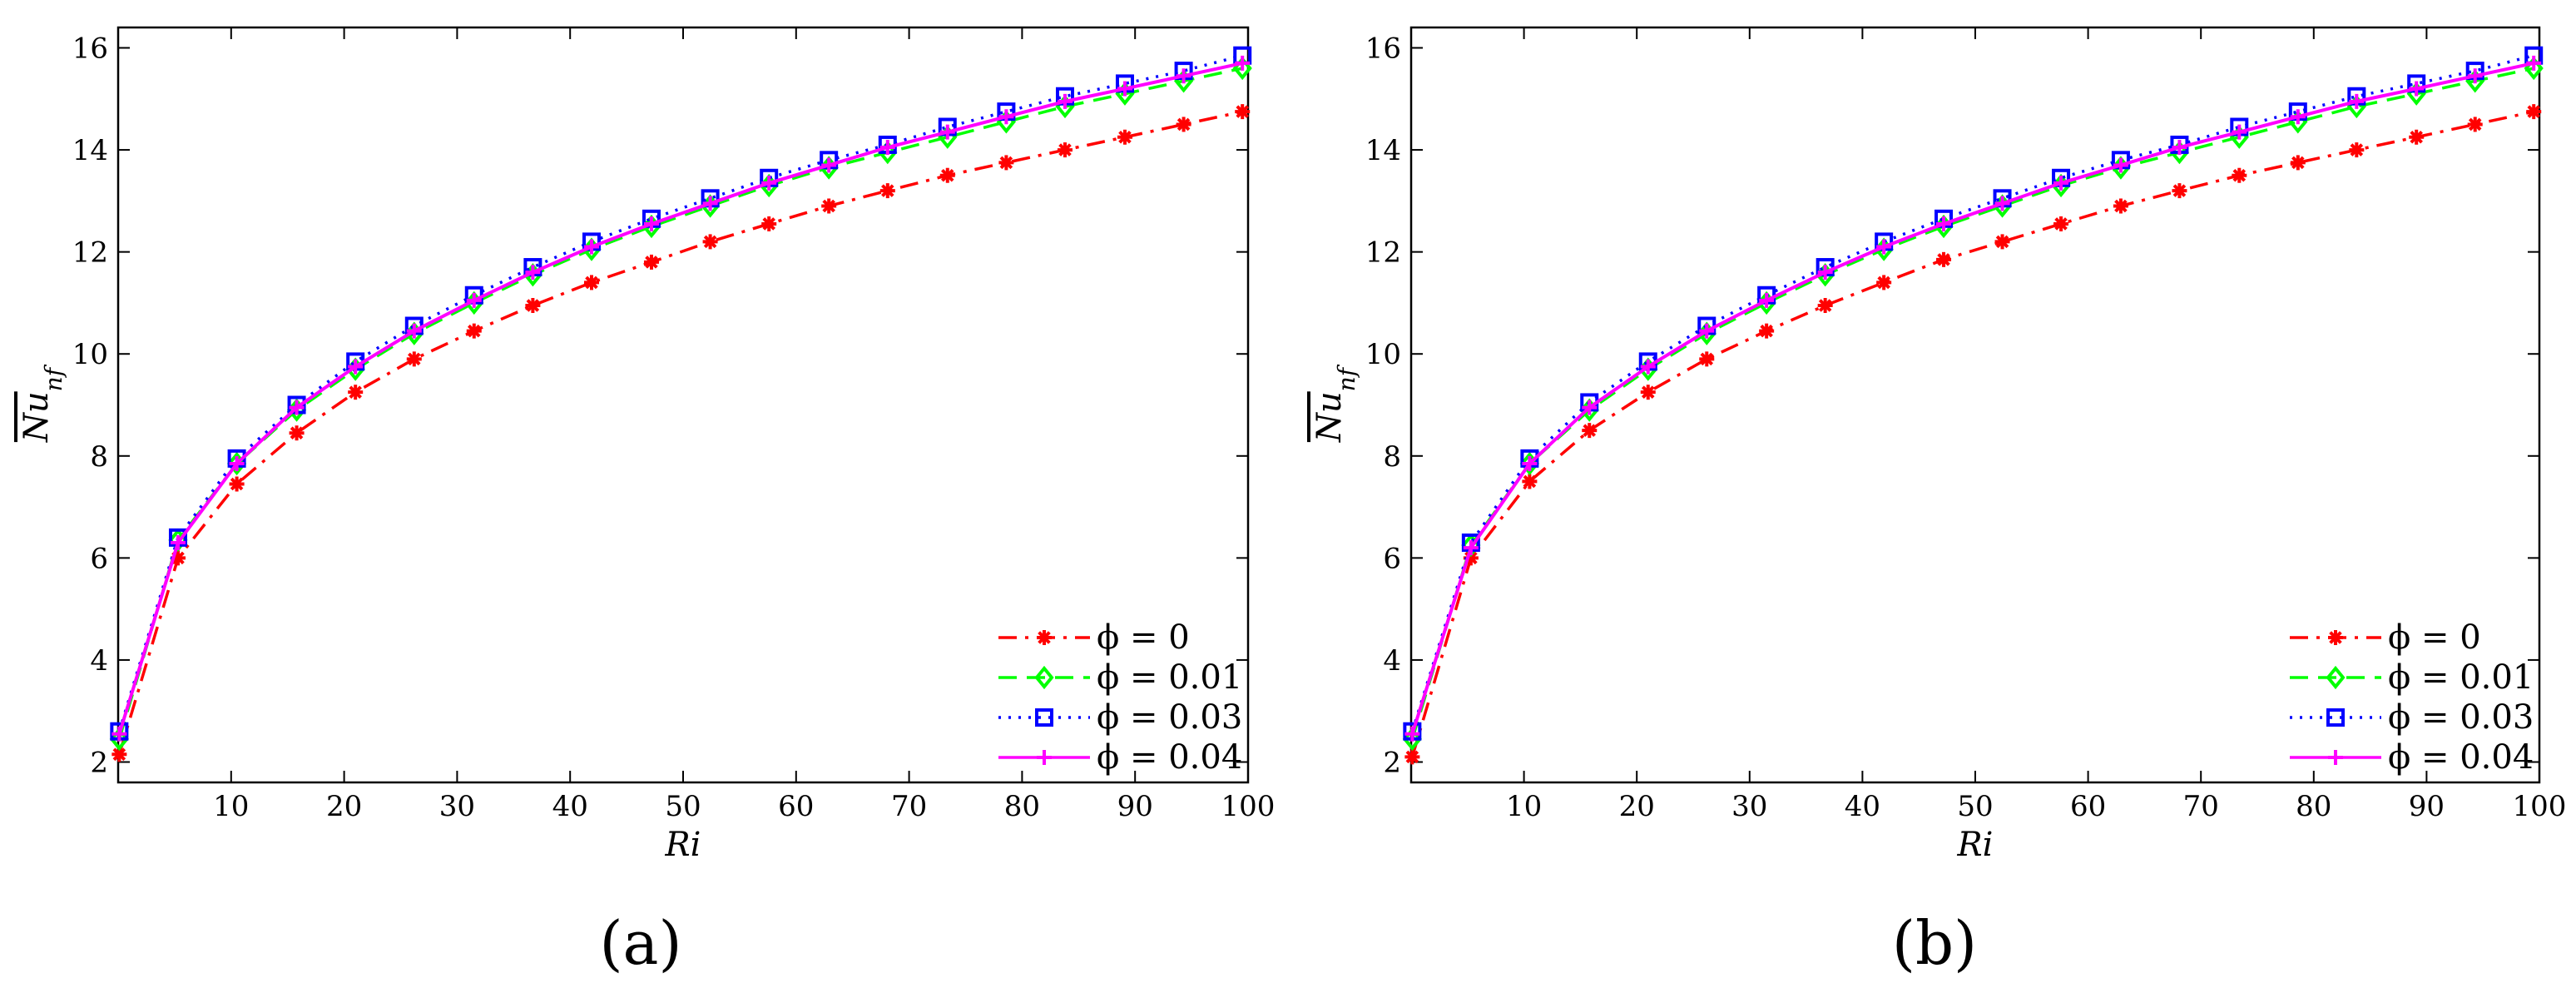 The width and height of the screenshot is (2576, 993). I want to click on x-tick-label: 70, so click(909, 806).